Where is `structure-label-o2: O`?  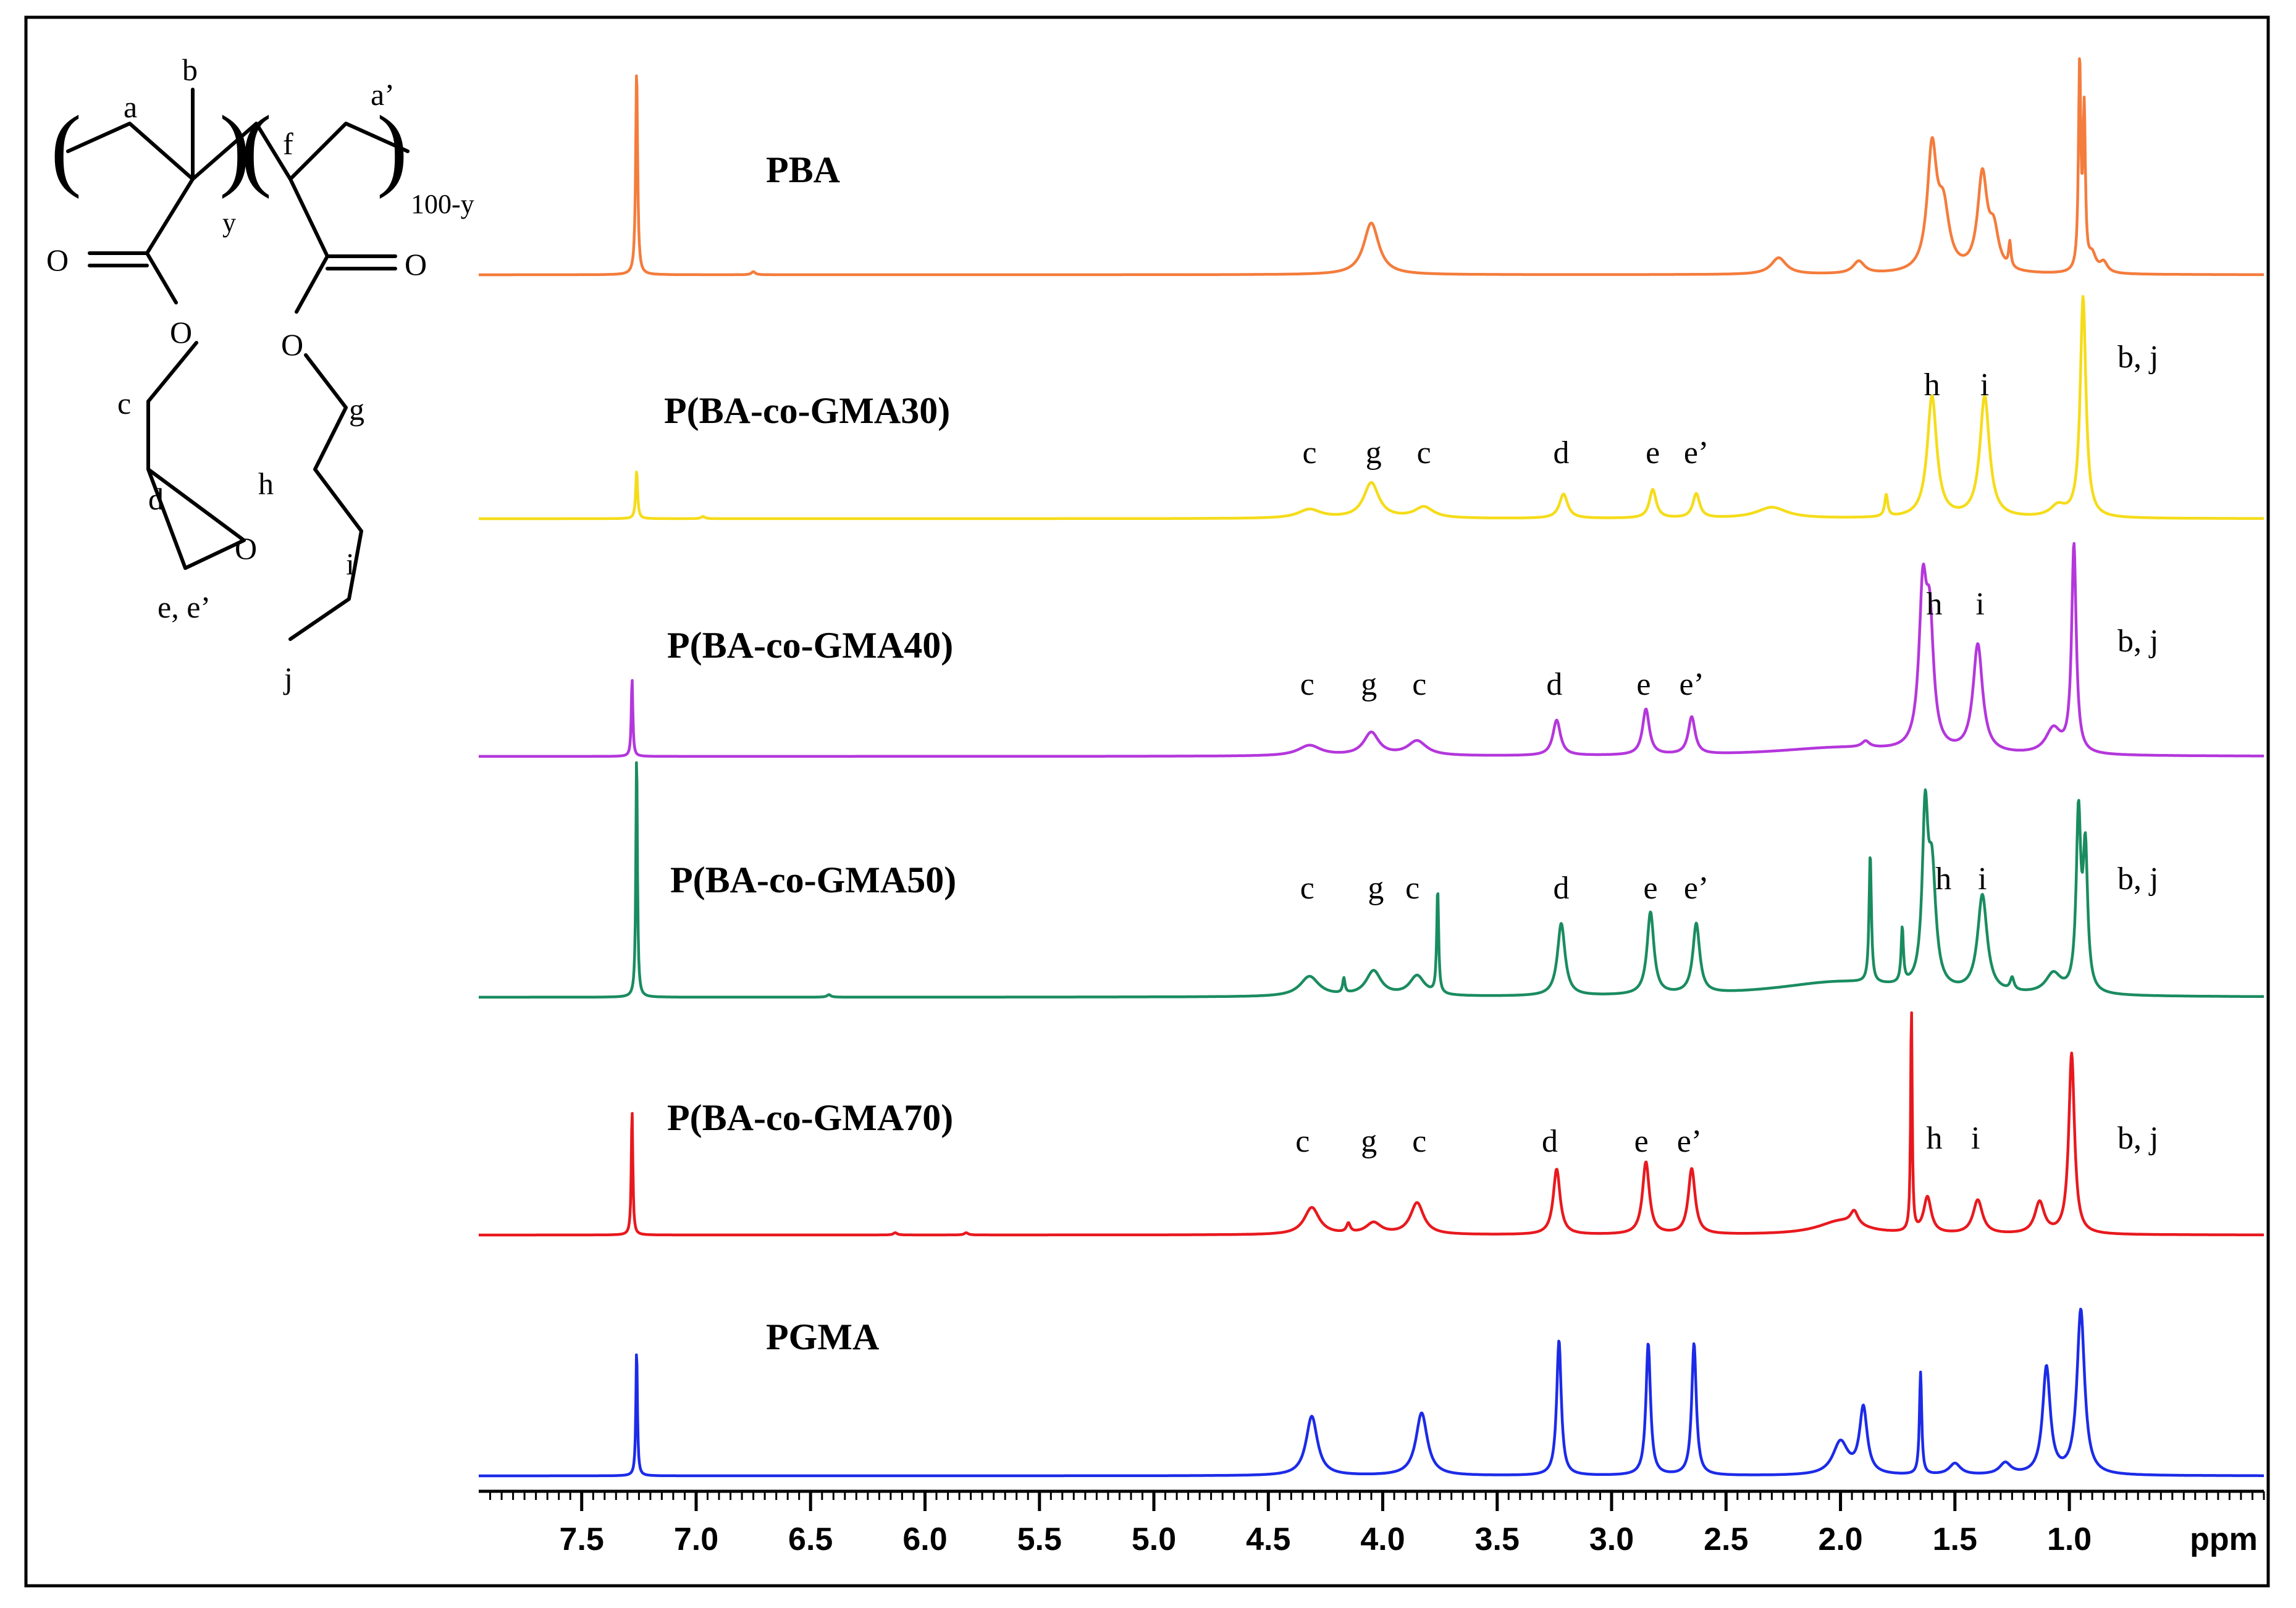
structure-label-o2: O is located at coordinates (181, 332).